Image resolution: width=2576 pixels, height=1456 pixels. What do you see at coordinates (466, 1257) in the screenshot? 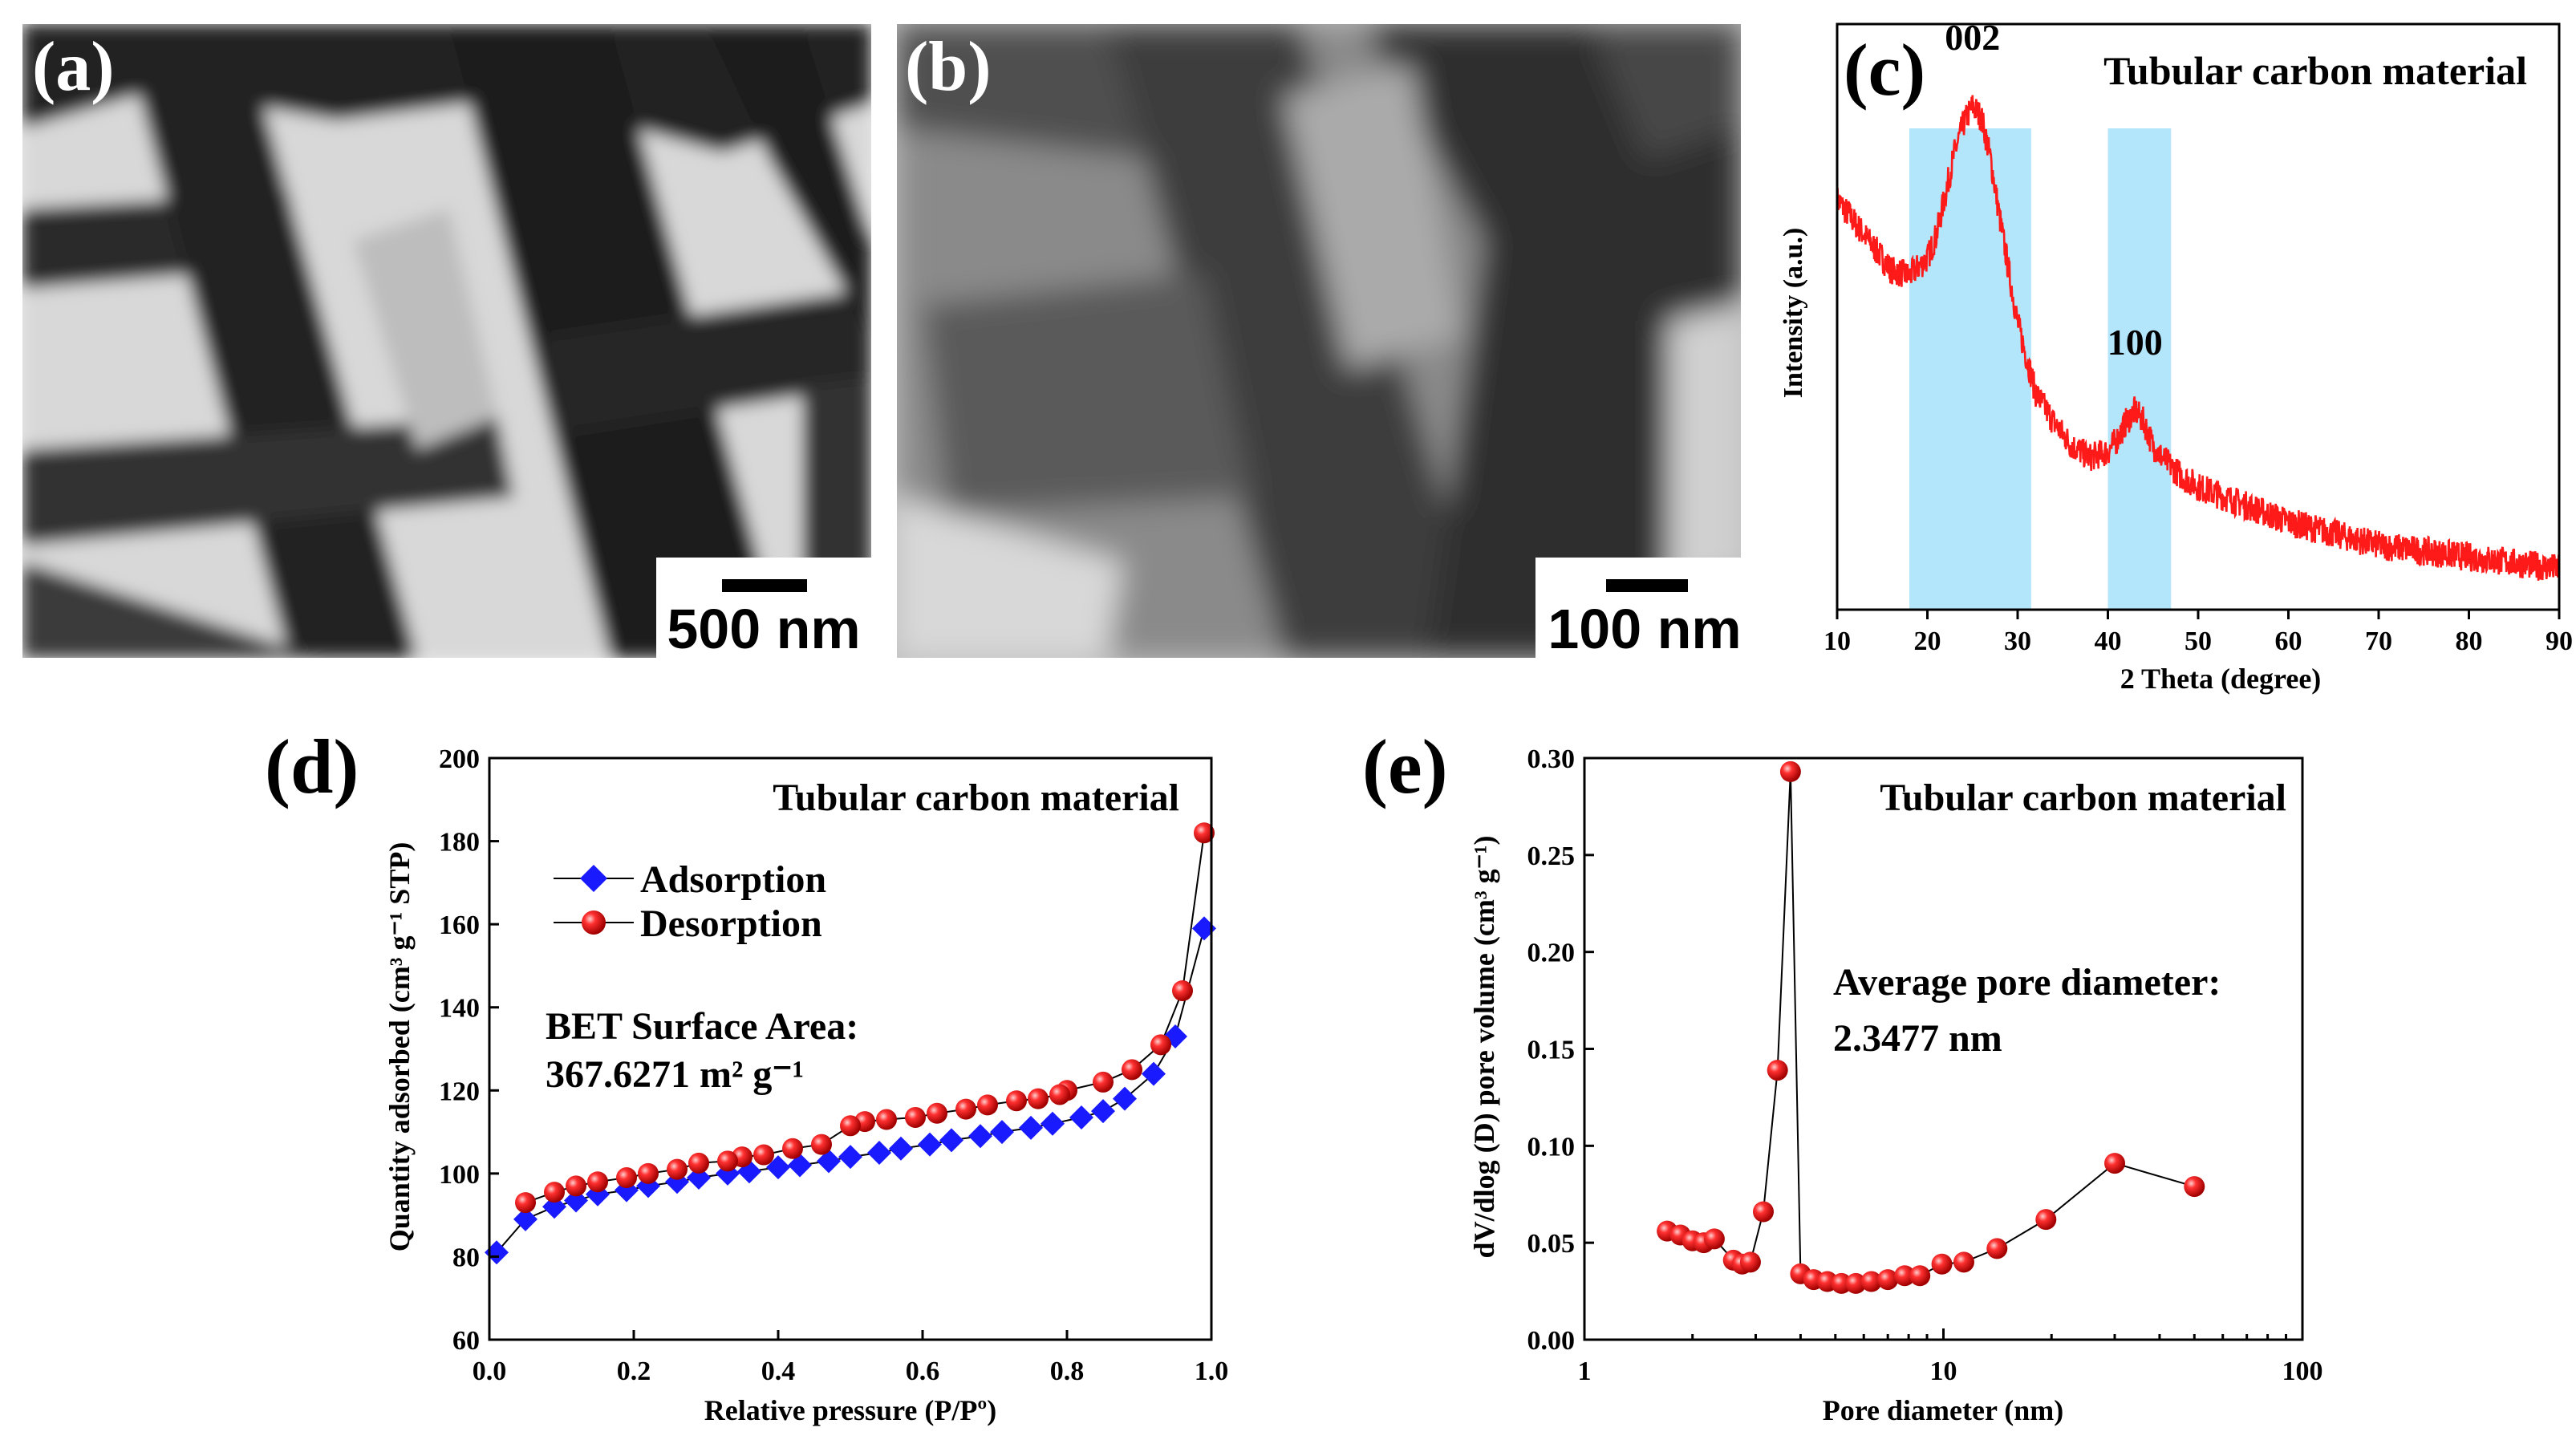
I see `chart-d-ytick-label: 80` at bounding box center [466, 1257].